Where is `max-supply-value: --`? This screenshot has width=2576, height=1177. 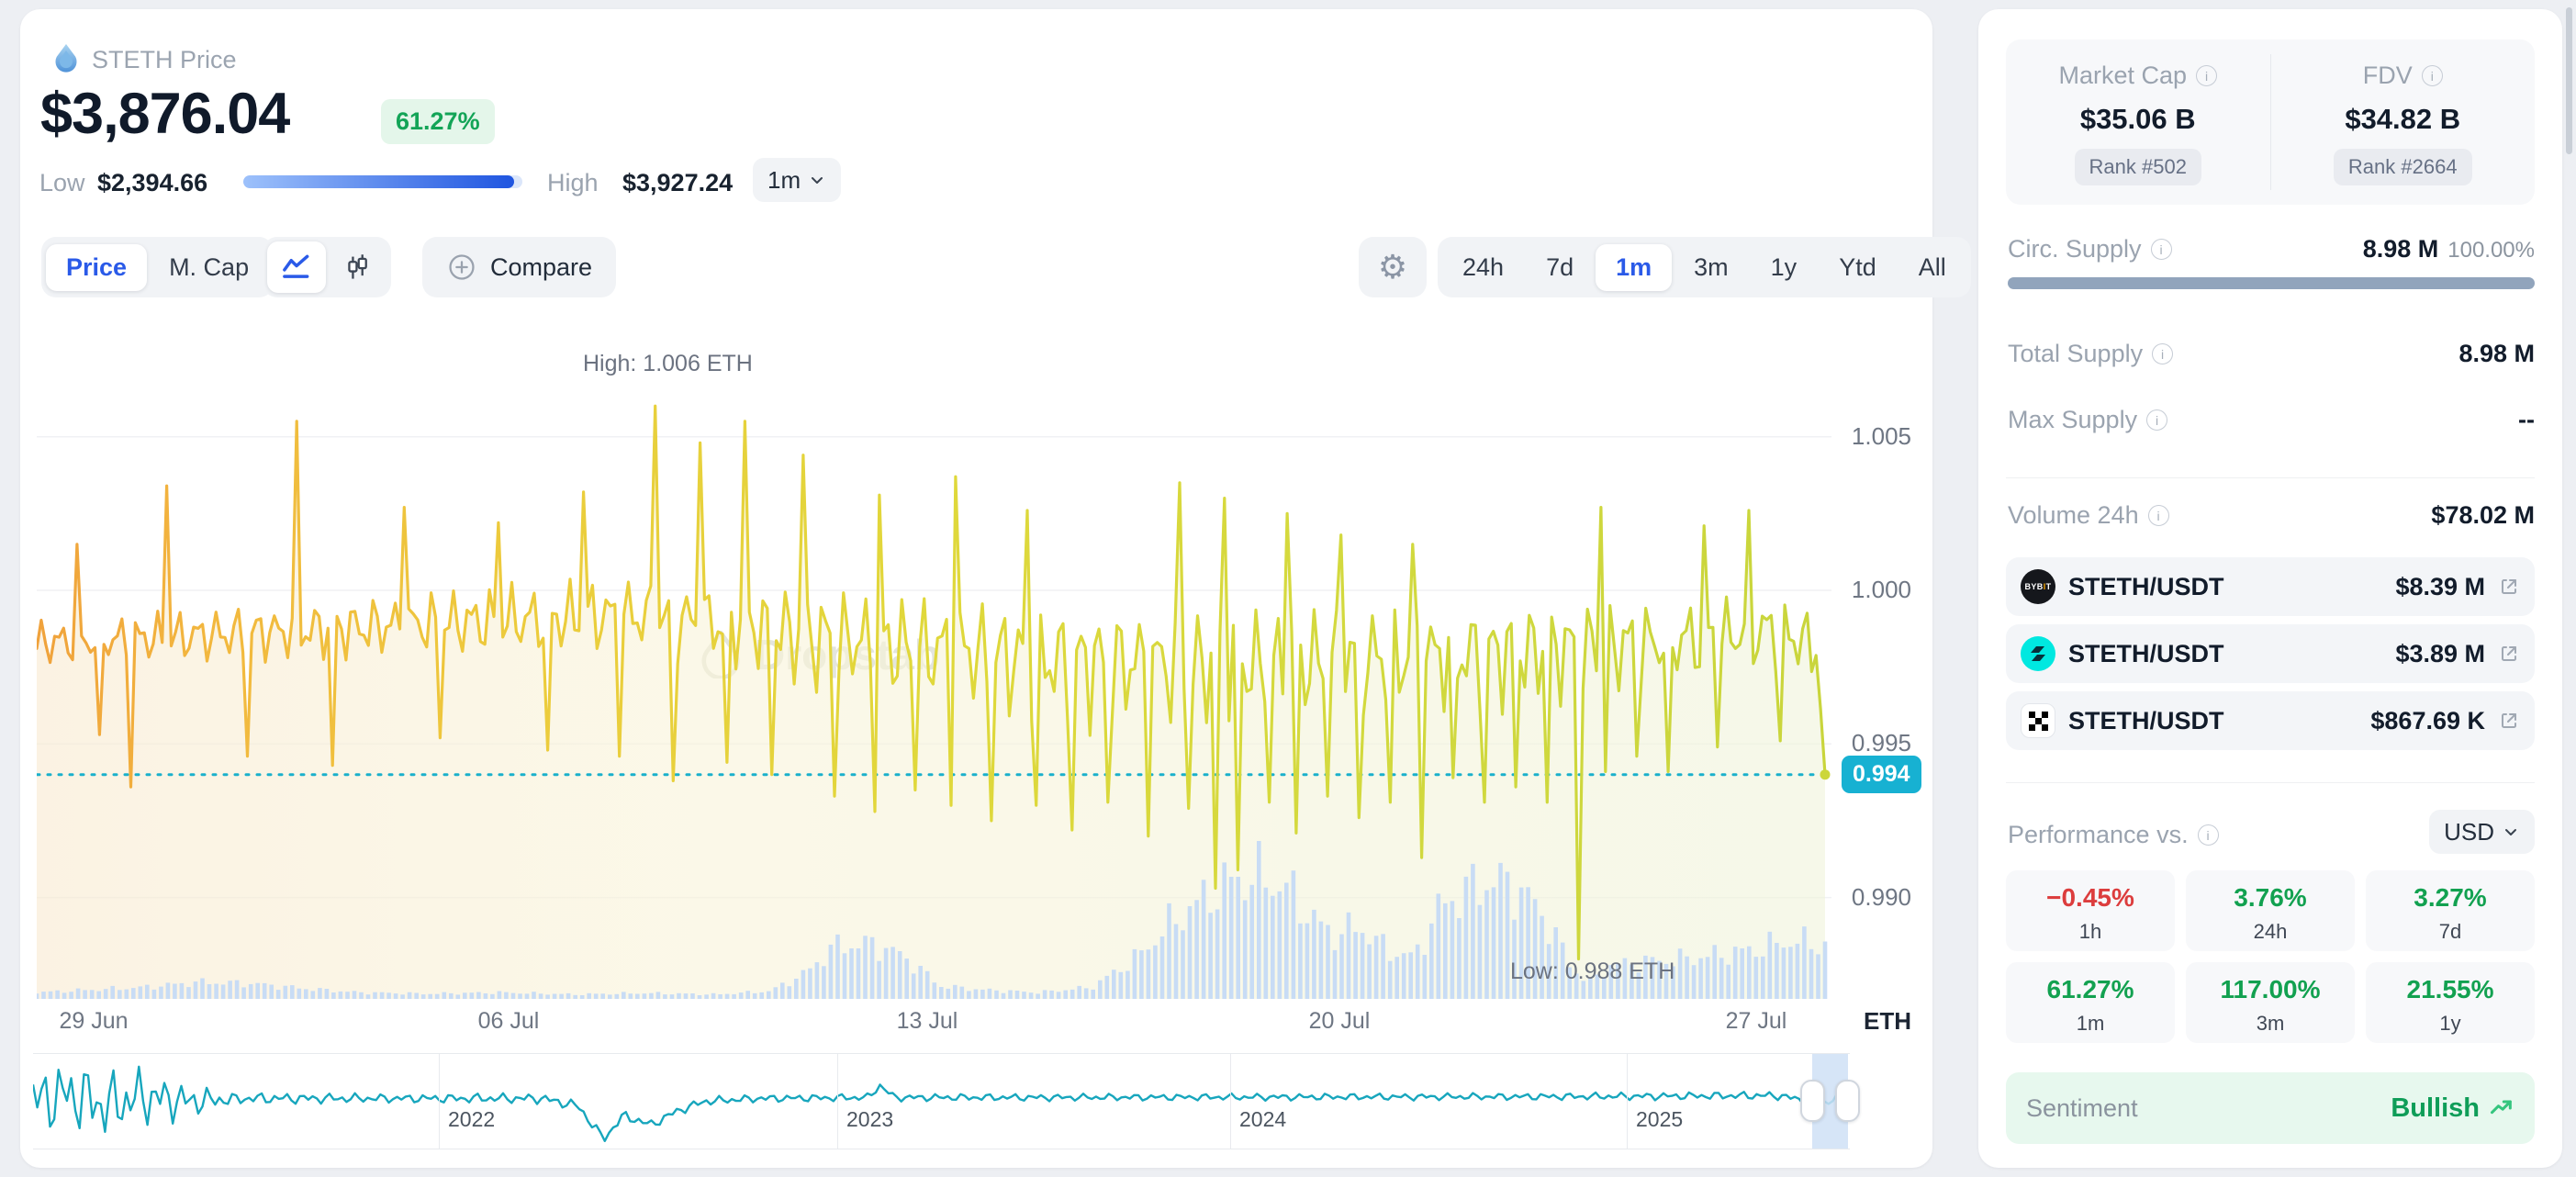 max-supply-value: -- is located at coordinates (2526, 420).